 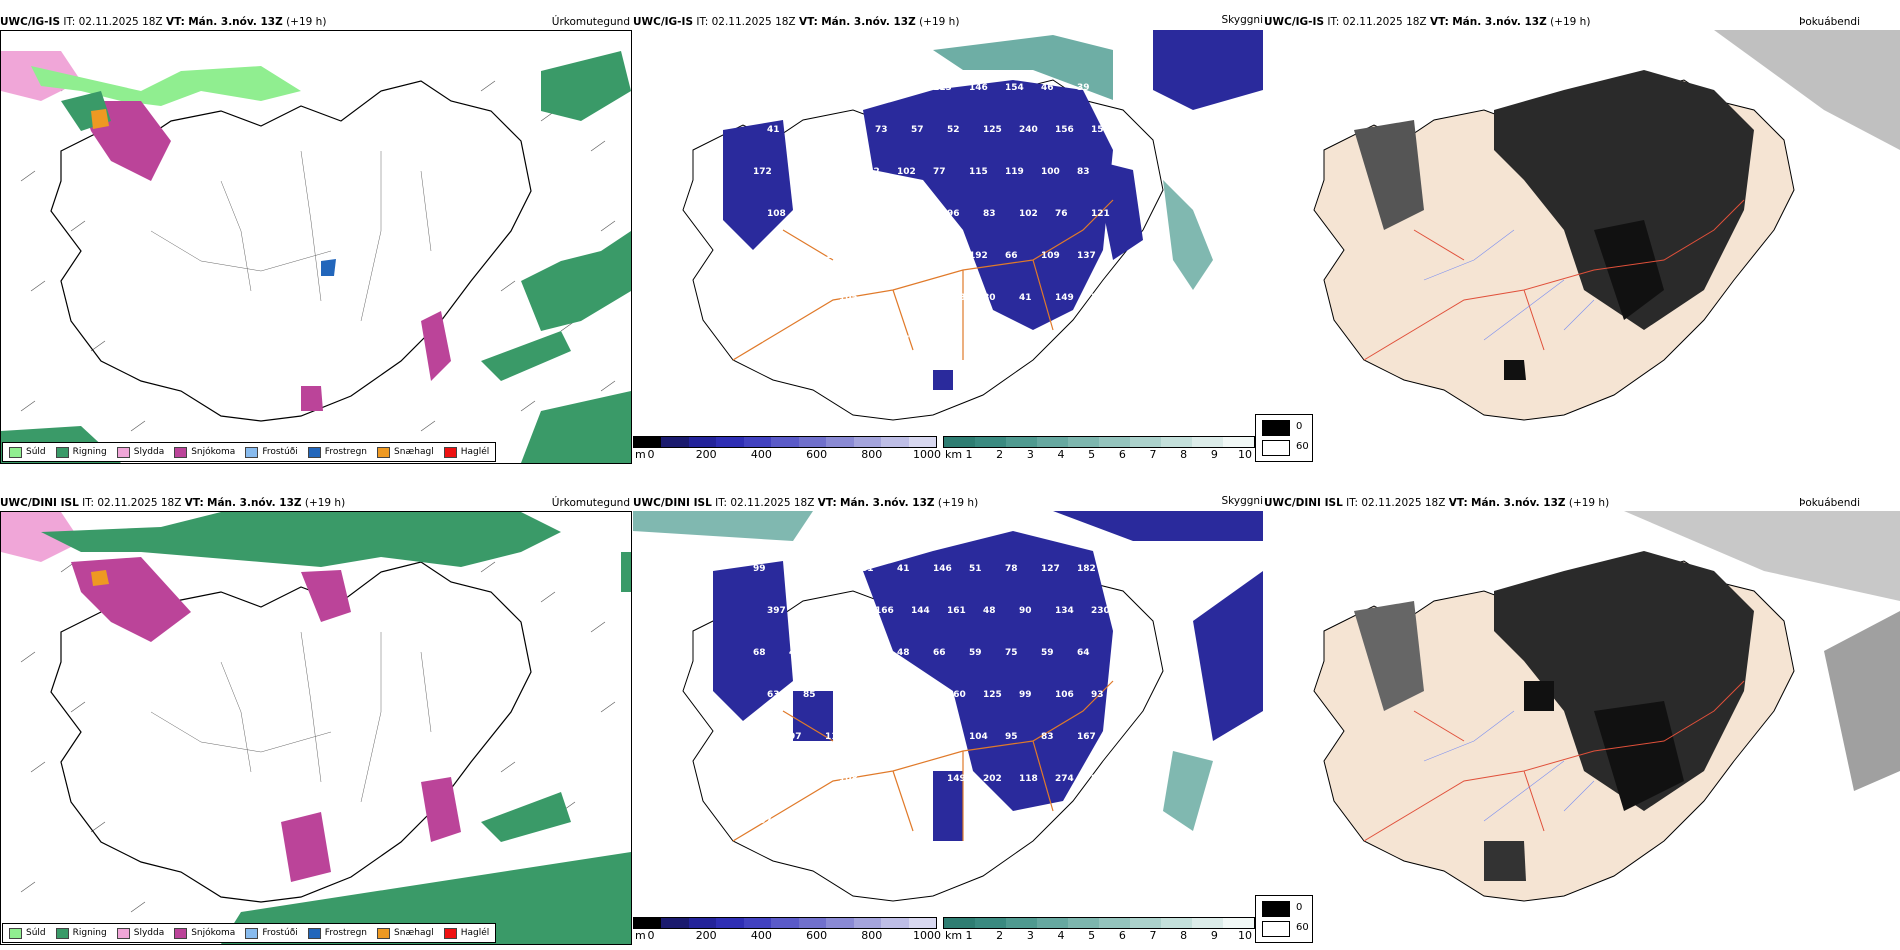 What do you see at coordinates (1097, 298) in the screenshot?
I see `cloudbase-label: 33` at bounding box center [1097, 298].